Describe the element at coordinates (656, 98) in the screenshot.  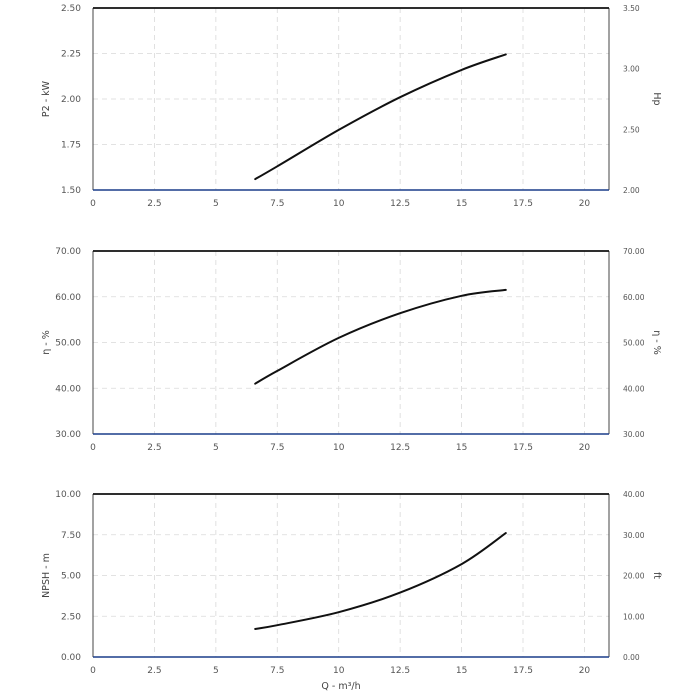
I see `y2-axis-title: Hp` at that location.